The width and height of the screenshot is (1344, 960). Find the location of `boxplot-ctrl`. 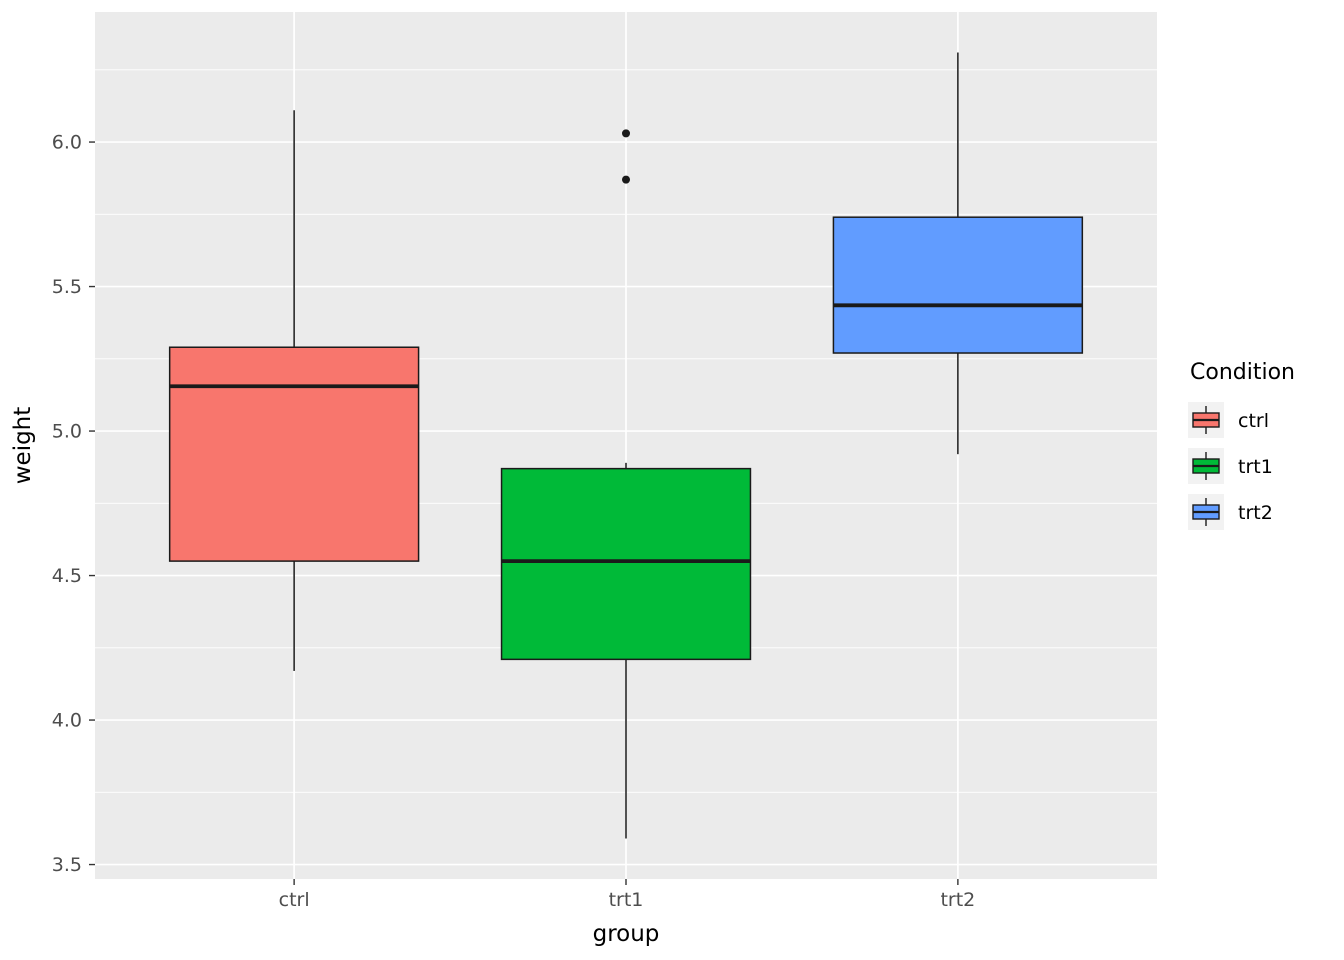

boxplot-ctrl is located at coordinates (294, 390).